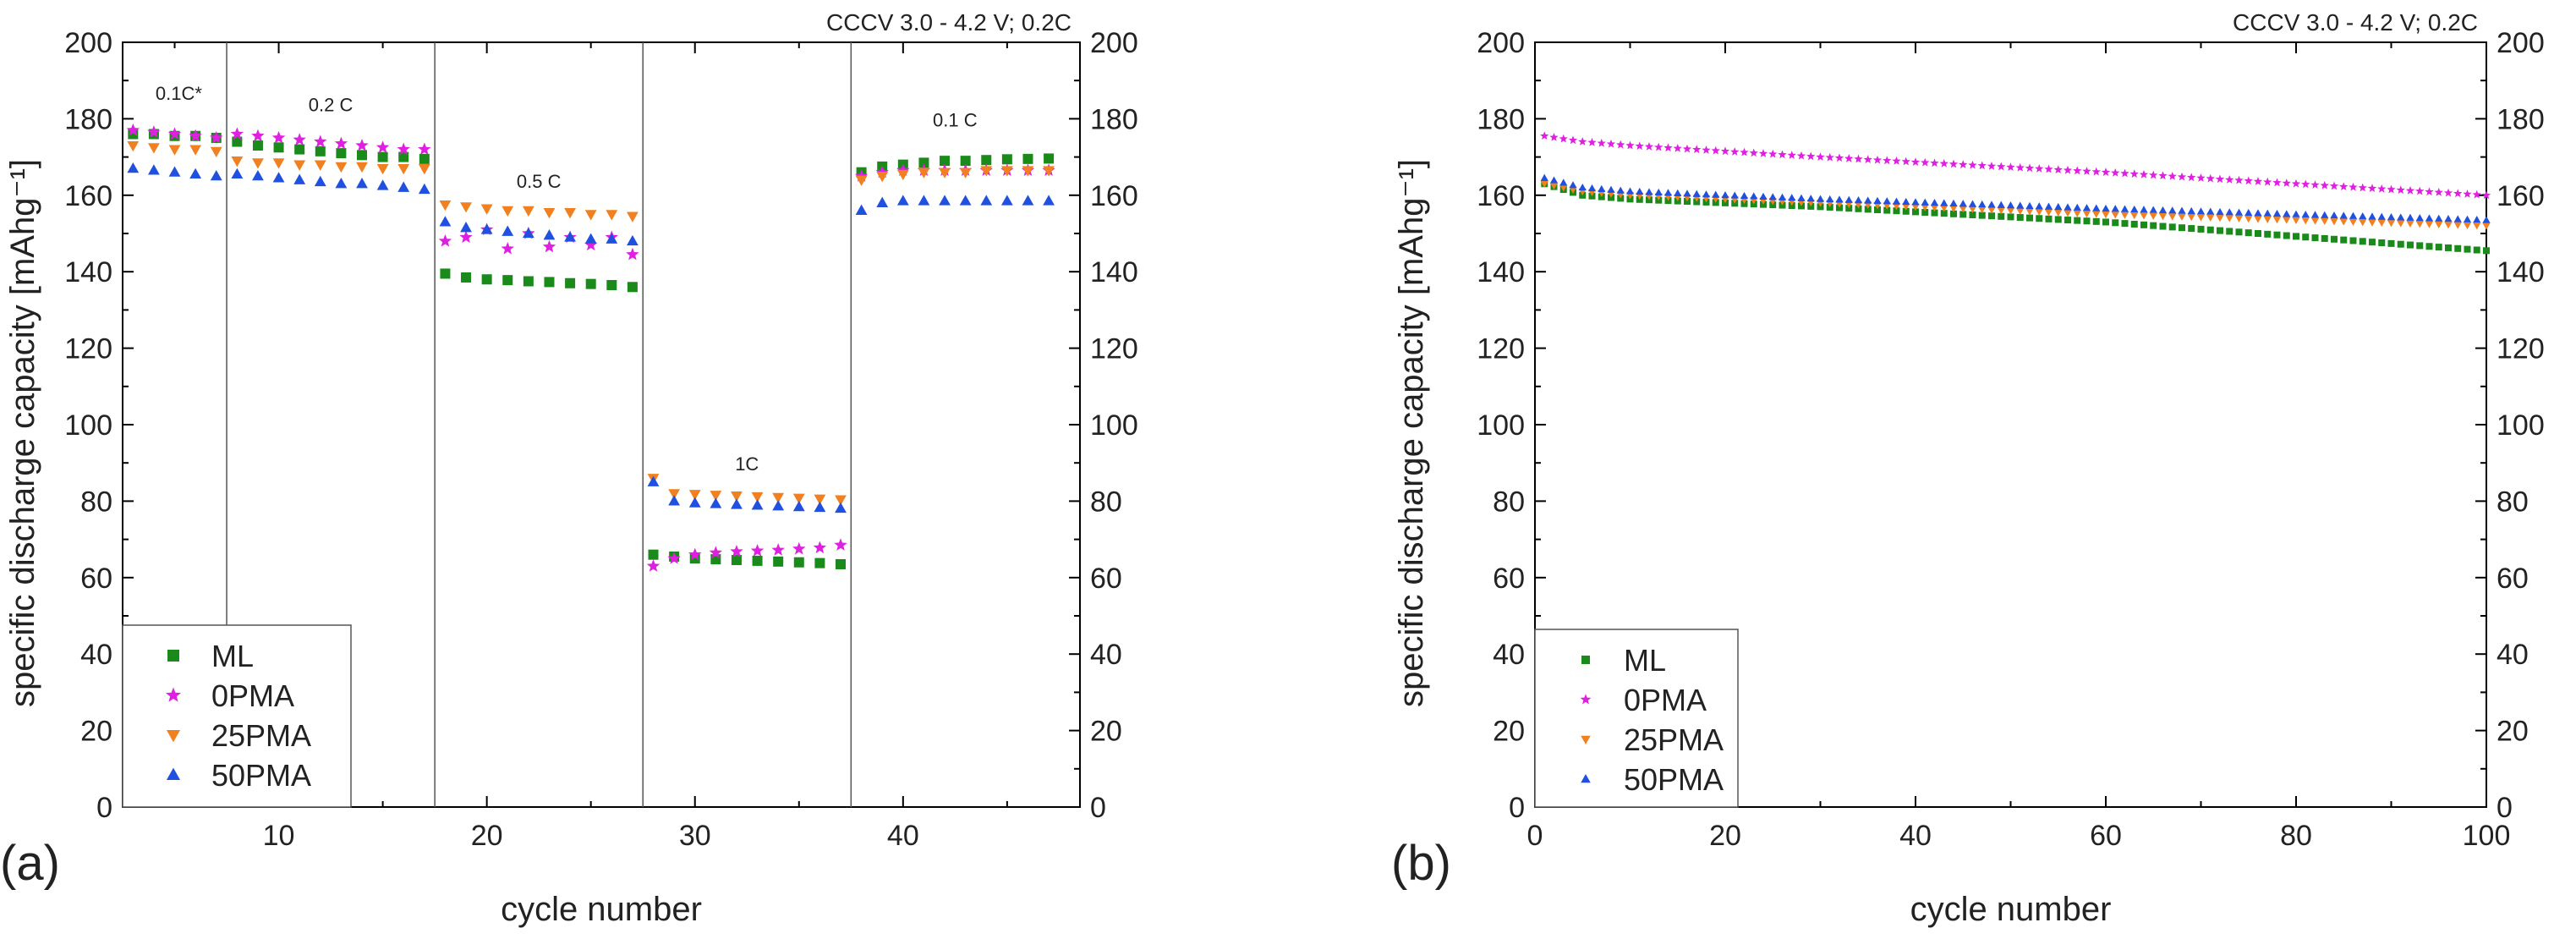 The height and width of the screenshot is (939, 2576). I want to click on y-tick-label-right: 80, so click(2513, 502).